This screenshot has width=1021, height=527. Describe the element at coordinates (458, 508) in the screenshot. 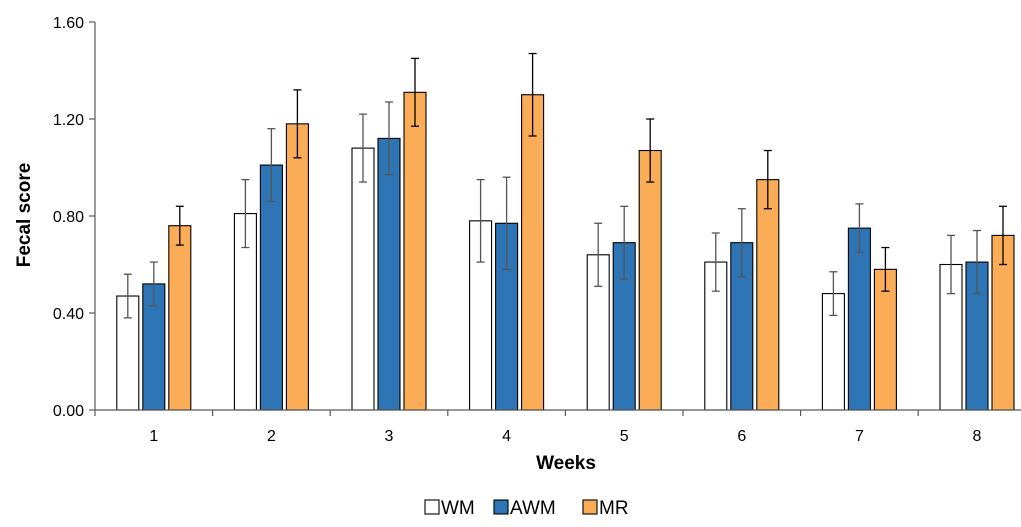

I see `legend-label: WM` at that location.